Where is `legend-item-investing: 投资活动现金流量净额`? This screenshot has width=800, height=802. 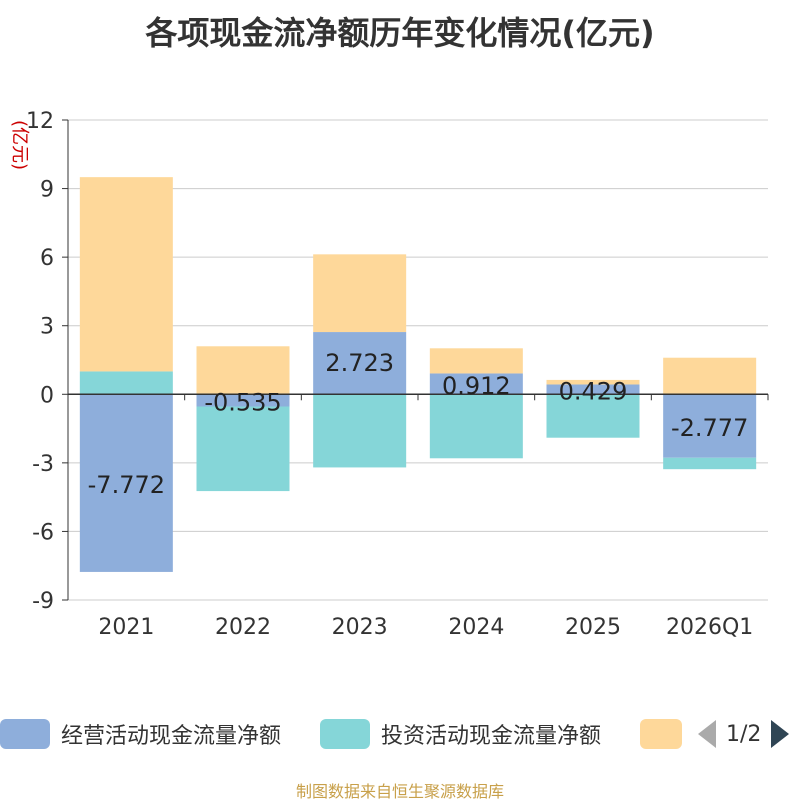 legend-item-investing: 投资活动现金流量净额 is located at coordinates (460, 734).